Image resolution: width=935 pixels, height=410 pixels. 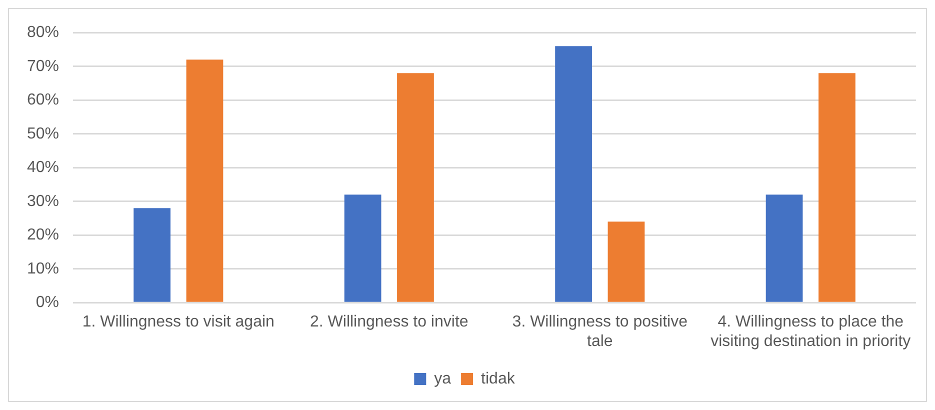 I want to click on legend-label: ya, so click(x=443, y=379).